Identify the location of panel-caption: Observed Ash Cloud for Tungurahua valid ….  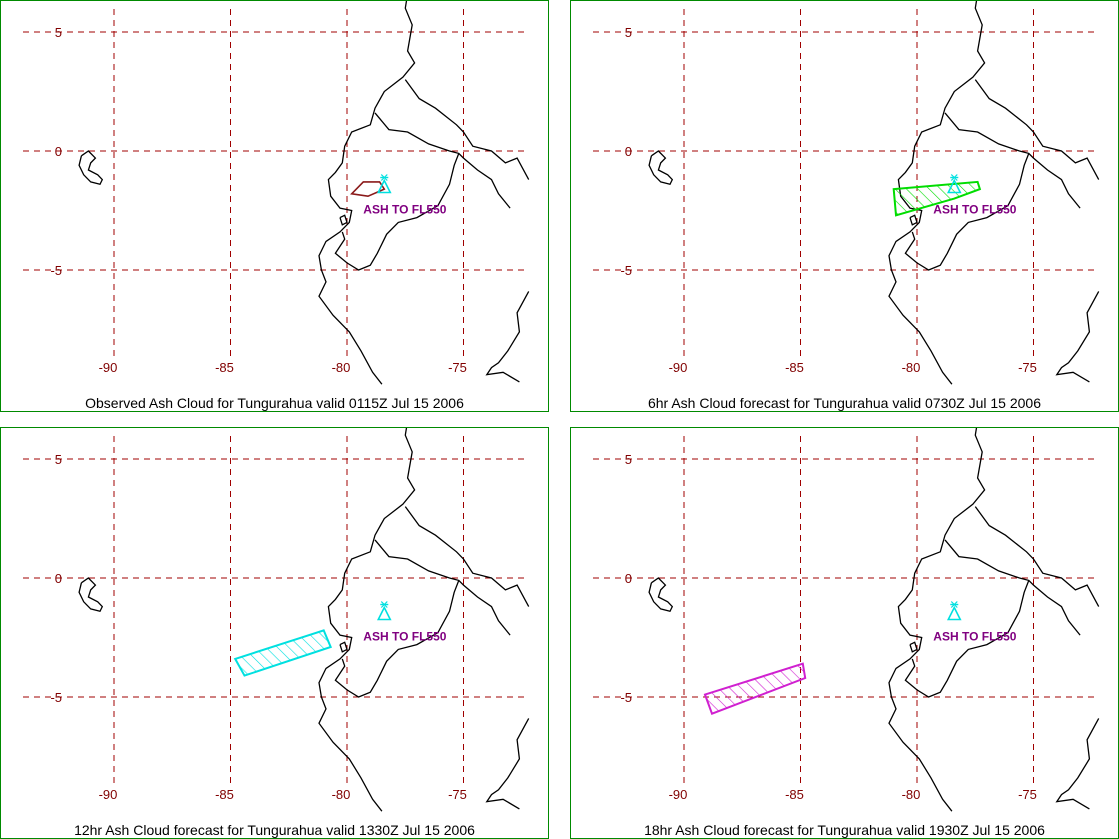
(274, 403).